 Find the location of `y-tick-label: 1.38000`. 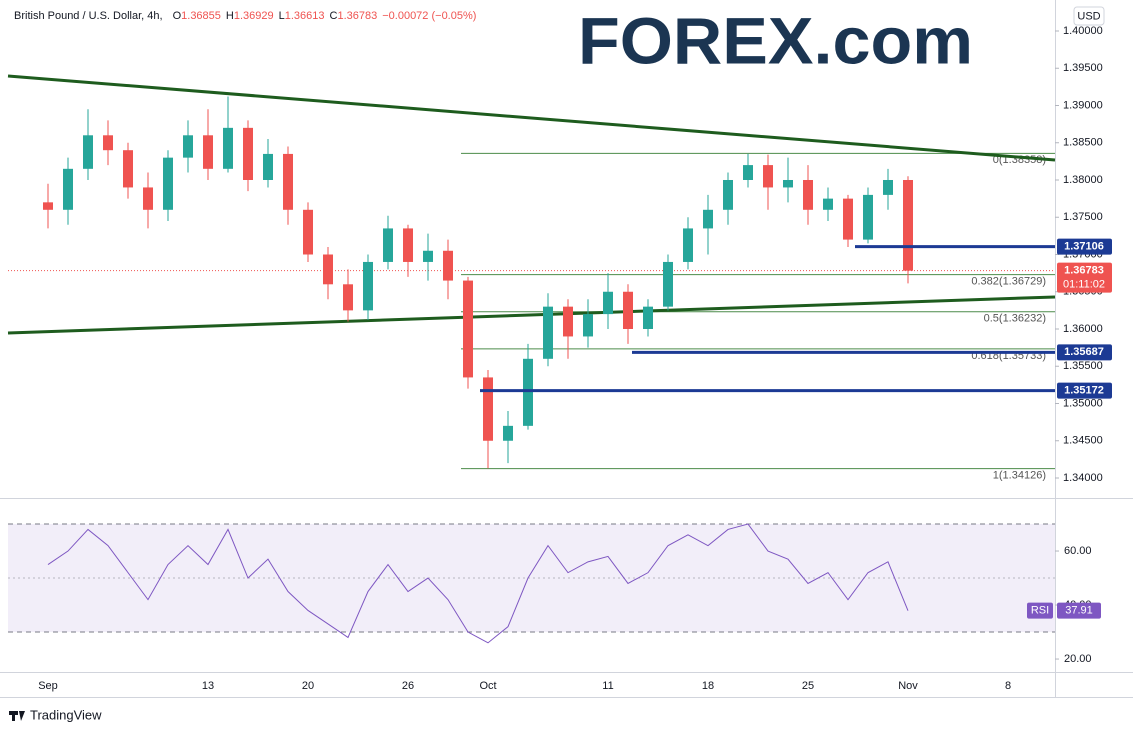

y-tick-label: 1.38000 is located at coordinates (1083, 180).